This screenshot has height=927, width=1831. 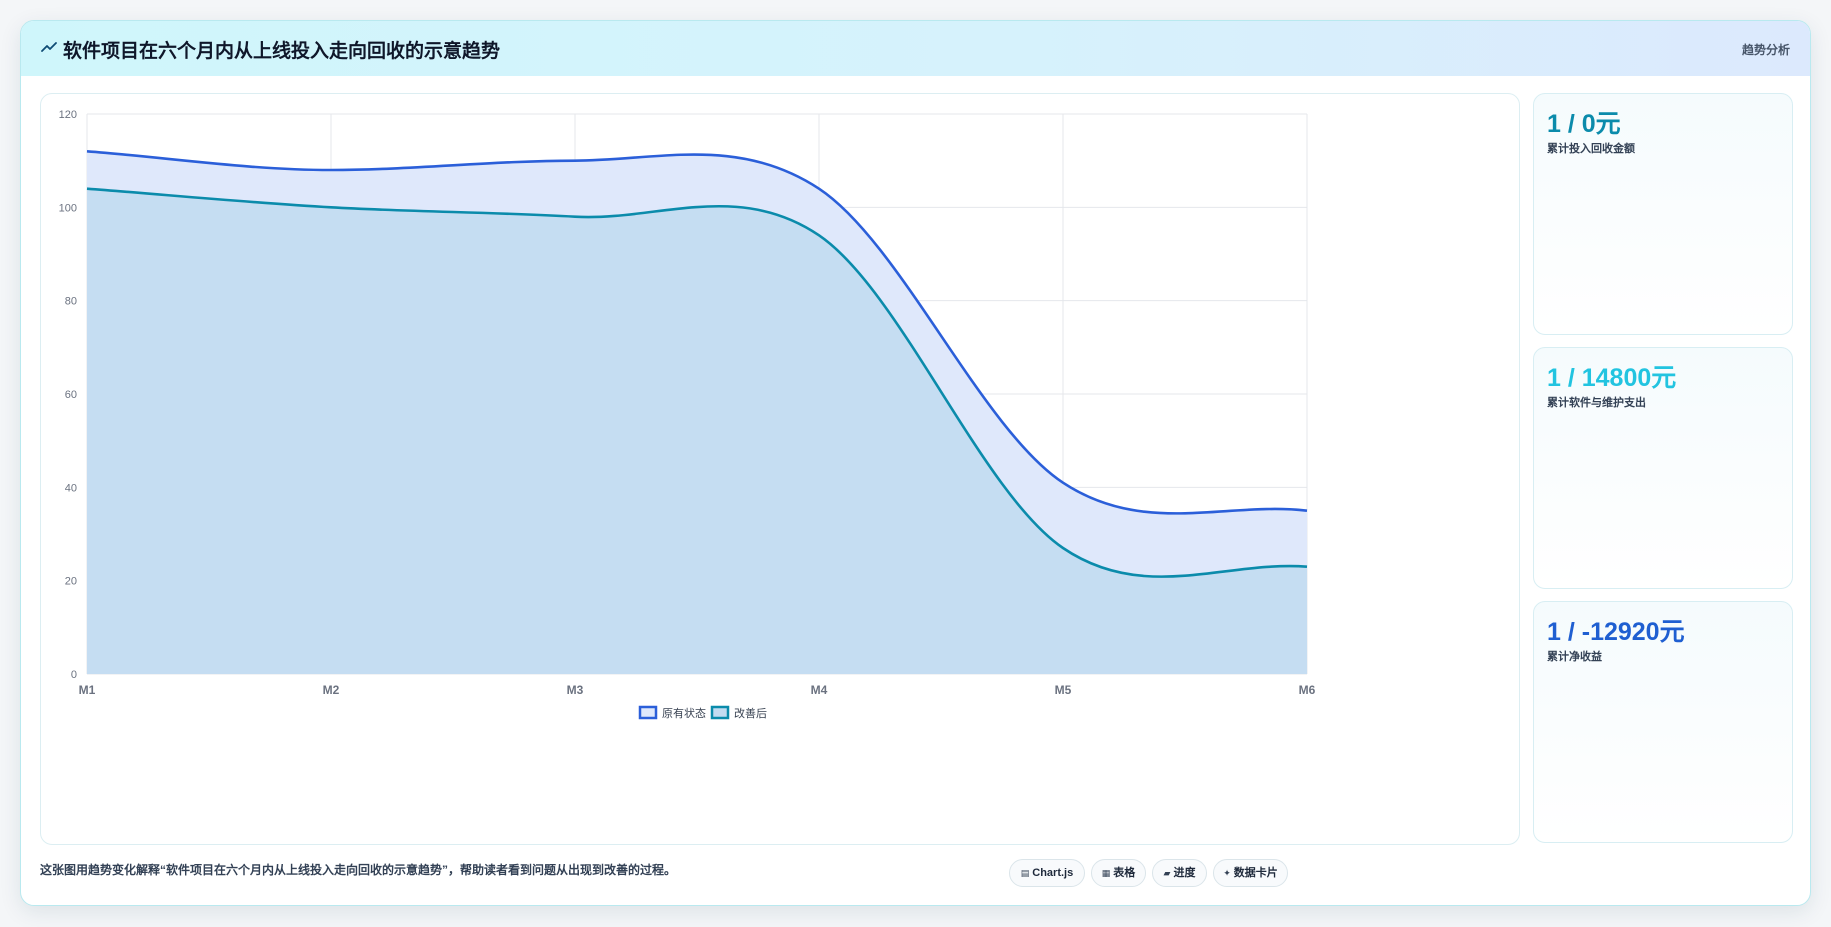 I want to click on stat-label-recovered: 累计投入回收金额, so click(x=1591, y=149).